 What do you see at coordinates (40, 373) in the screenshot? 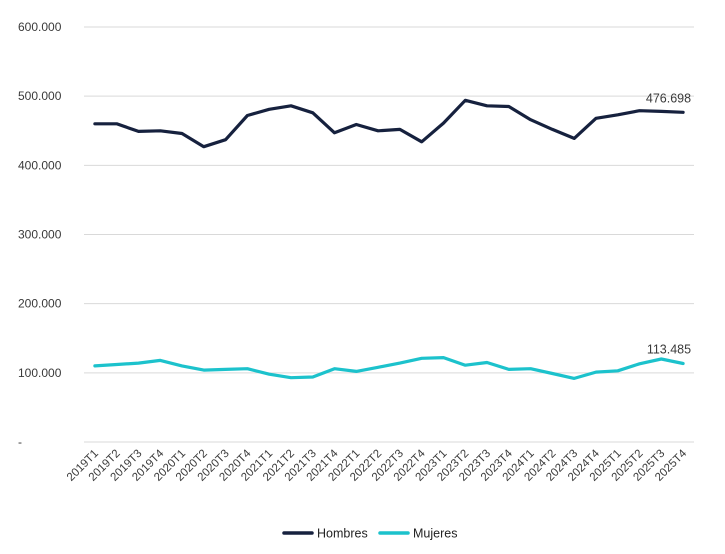
I see `y-tick-label: 100.000` at bounding box center [40, 373].